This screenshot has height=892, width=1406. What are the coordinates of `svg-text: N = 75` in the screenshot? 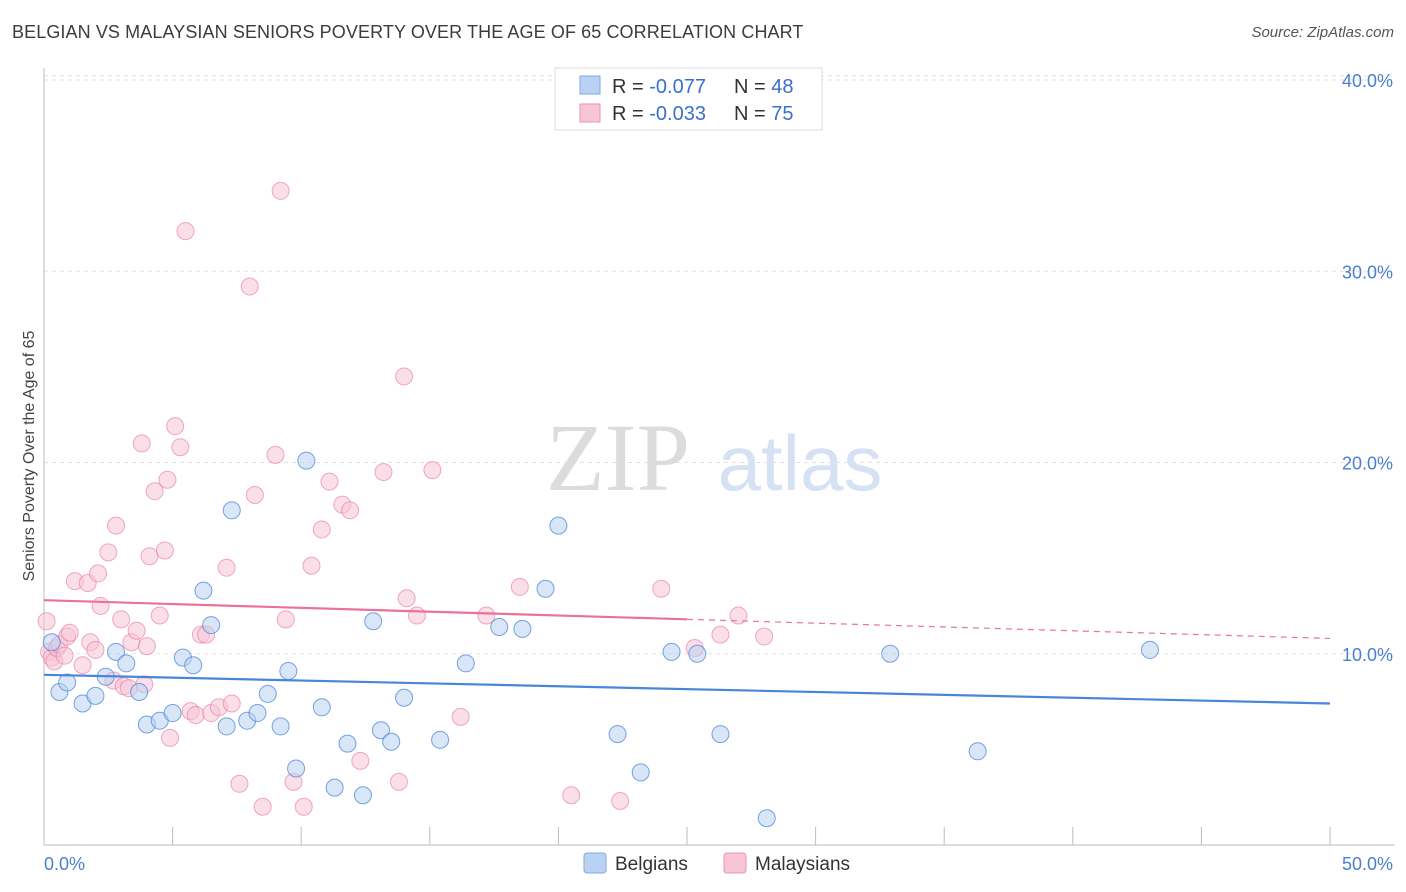 It's located at (764, 114).